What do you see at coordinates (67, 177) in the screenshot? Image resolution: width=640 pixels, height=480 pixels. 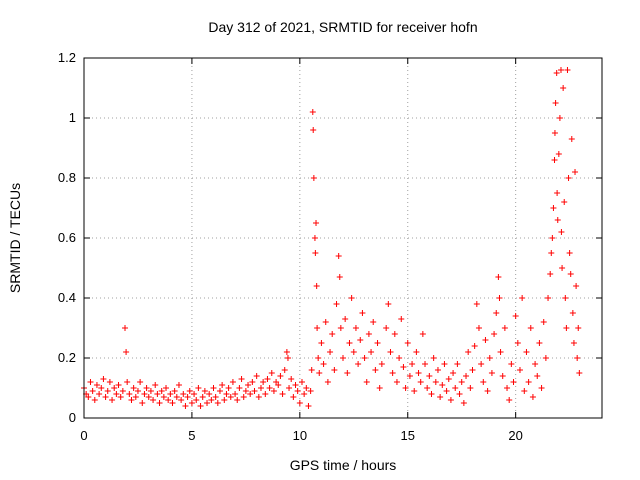 I see `y-tick-label: 0.8` at bounding box center [67, 177].